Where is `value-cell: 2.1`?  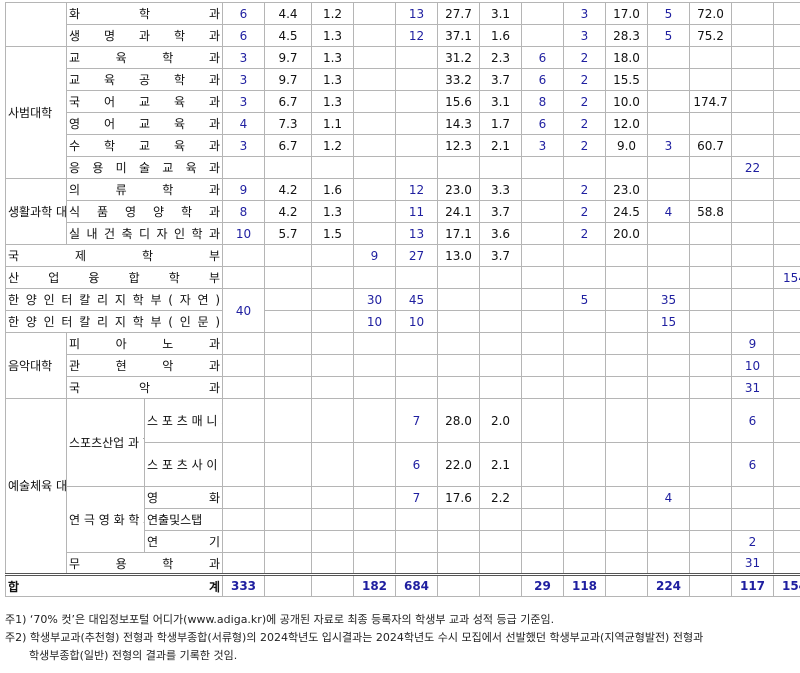
value-cell: 2.1 is located at coordinates (500, 145).